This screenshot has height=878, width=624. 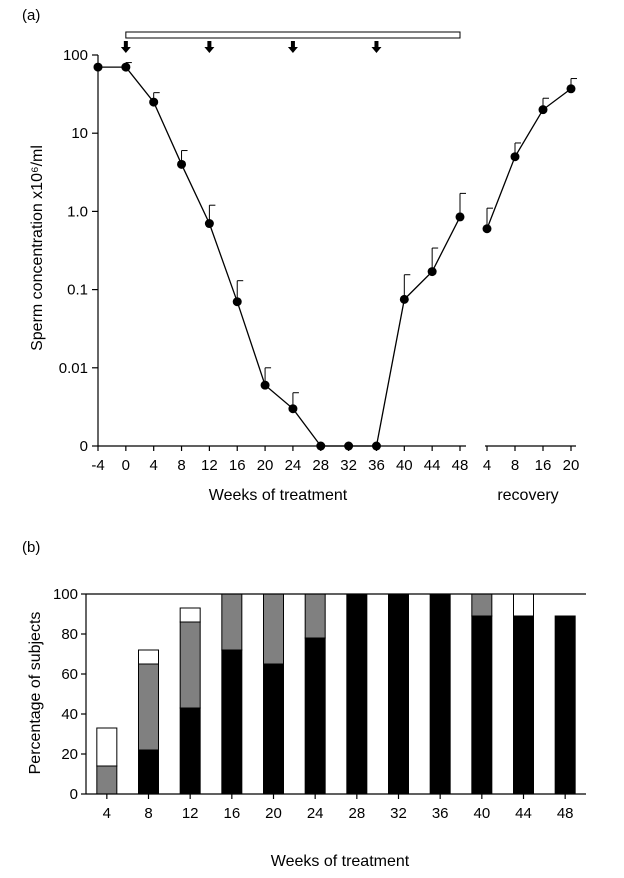 I want to click on y-tick-label: 10, so click(x=79, y=133).